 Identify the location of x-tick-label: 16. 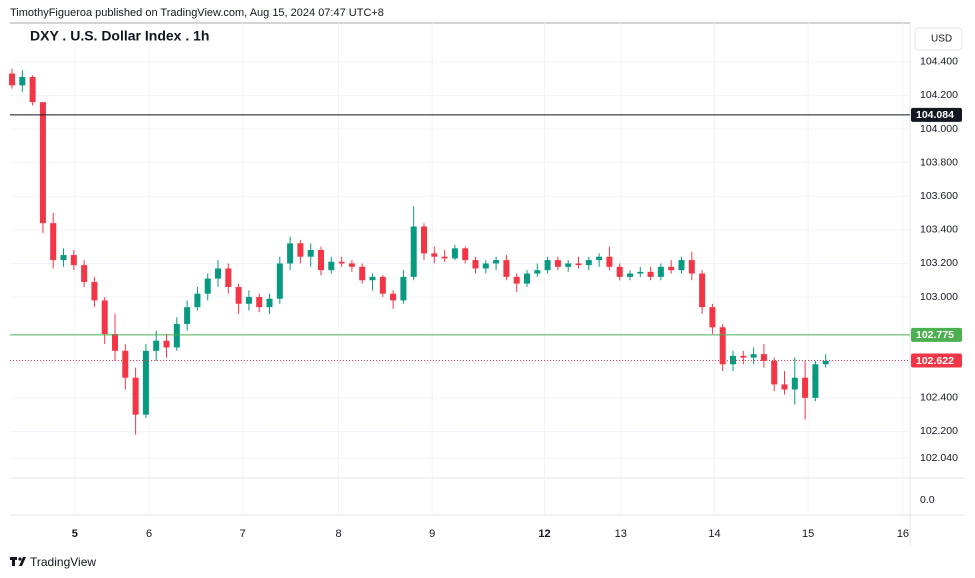
(903, 534).